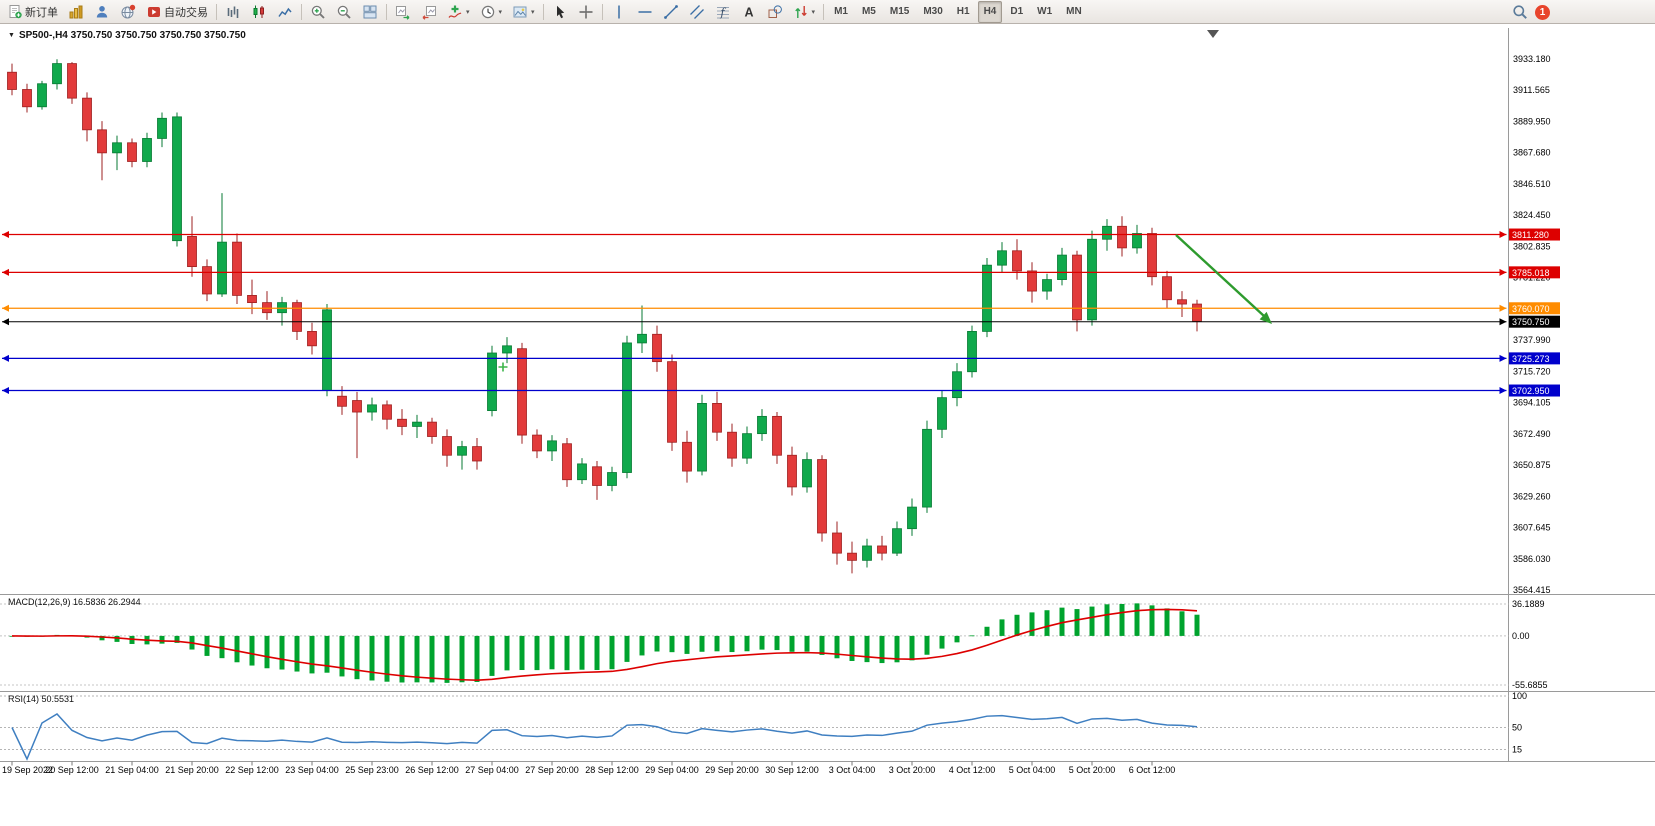 Image resolution: width=1655 pixels, height=826 pixels. What do you see at coordinates (1213, 34) in the screenshot?
I see `chart-shift-marker` at bounding box center [1213, 34].